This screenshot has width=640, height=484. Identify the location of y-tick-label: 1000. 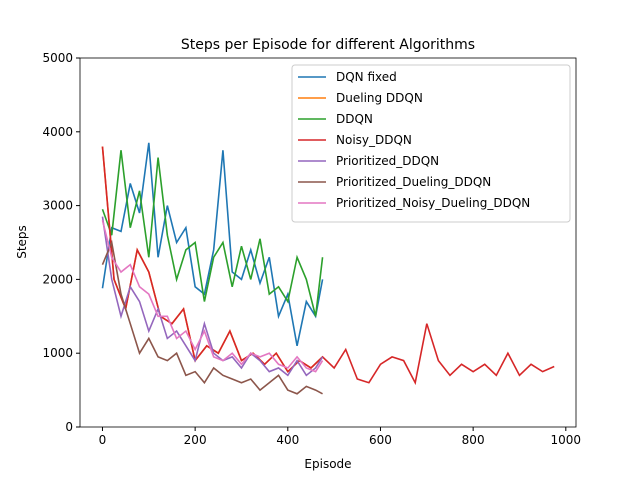
(57, 353).